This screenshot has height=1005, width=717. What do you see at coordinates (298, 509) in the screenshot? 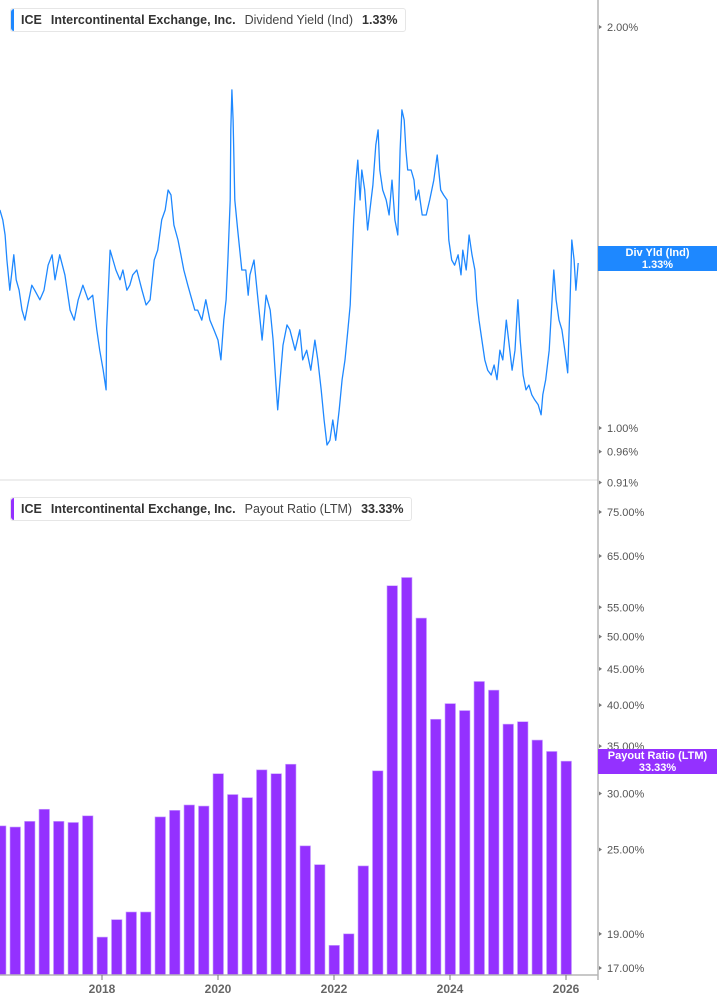
I see `legend-metric: Payout Ratio (LTM)` at bounding box center [298, 509].